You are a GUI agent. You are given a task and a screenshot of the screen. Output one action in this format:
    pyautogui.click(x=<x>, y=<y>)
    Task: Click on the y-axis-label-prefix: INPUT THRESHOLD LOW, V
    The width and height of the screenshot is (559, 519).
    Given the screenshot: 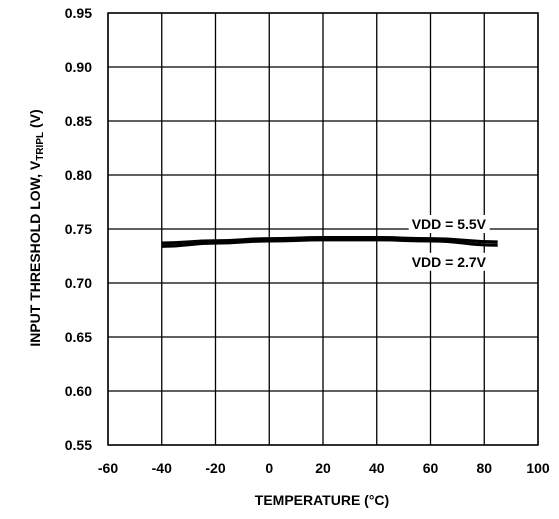 What is the action you would take?
    pyautogui.click(x=35, y=253)
    